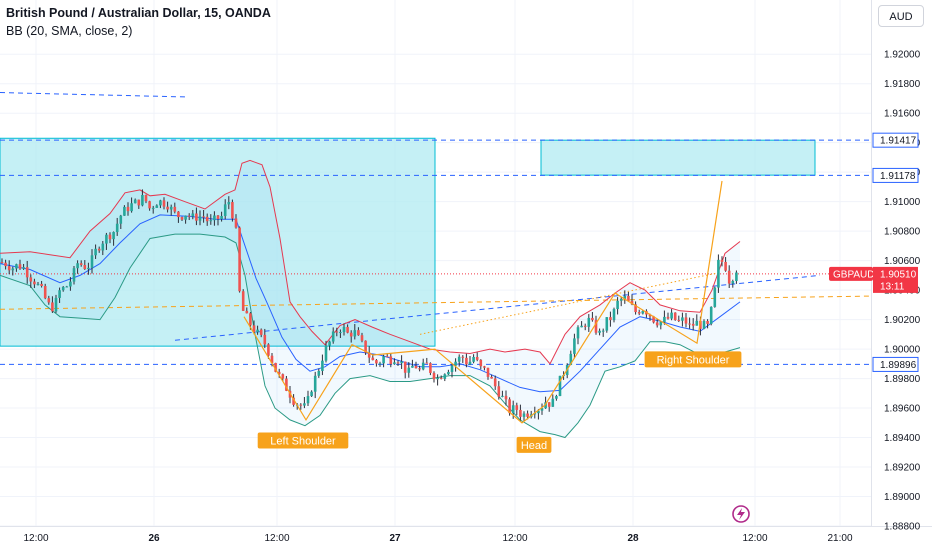 The width and height of the screenshot is (932, 550). Describe the element at coordinates (693, 360) in the screenshot. I see `pattern-label-text: Right Shoulder` at that location.